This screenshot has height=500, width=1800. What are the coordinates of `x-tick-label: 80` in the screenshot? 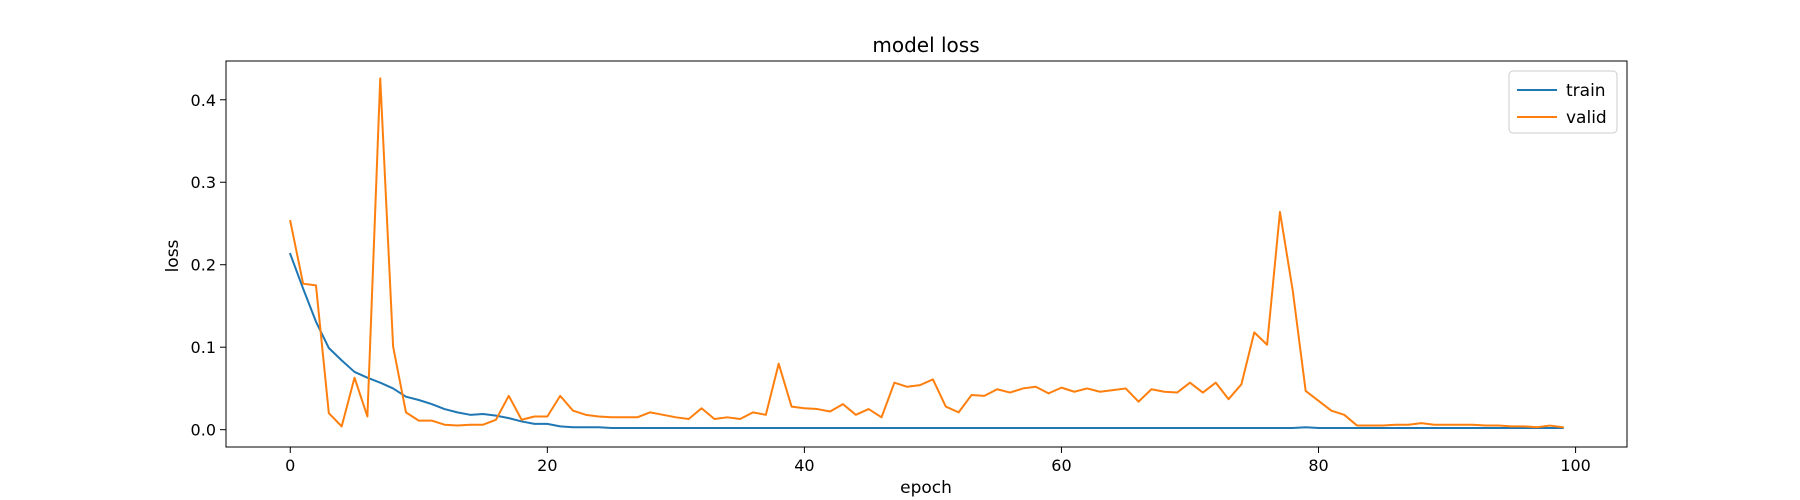 It's located at (1318, 465).